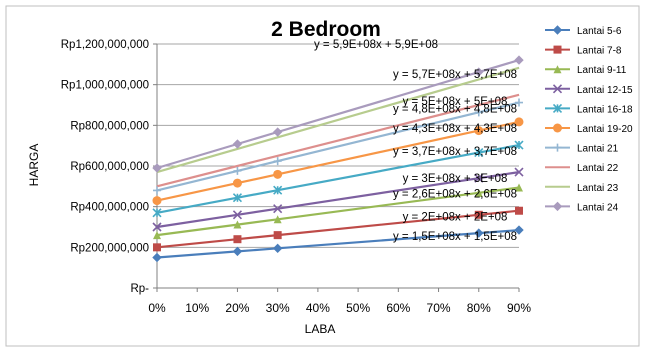 Image resolution: width=656 pixels, height=359 pixels. Describe the element at coordinates (455, 110) in the screenshot. I see `trendline-equation: y = 4,8E+08x + 4,8E+08` at that location.